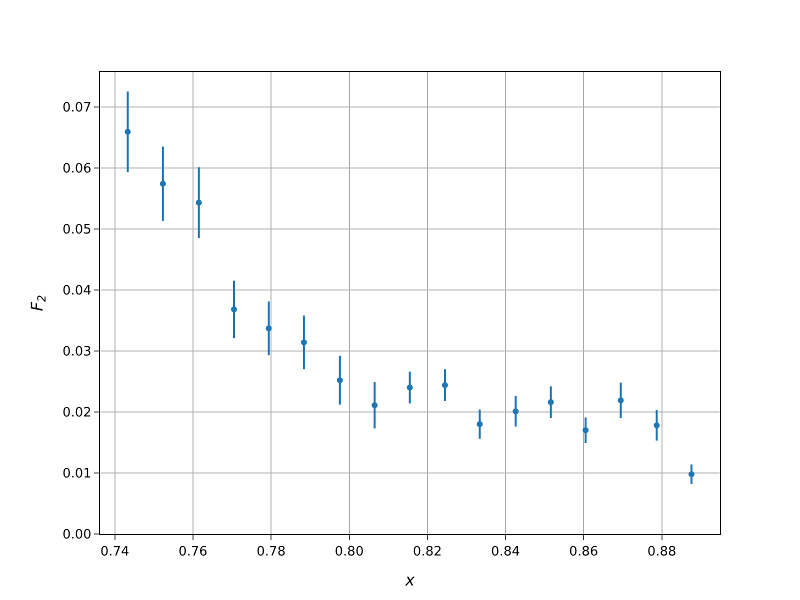 This screenshot has height=600, width=800. What do you see at coordinates (410, 580) in the screenshot?
I see `x-axis-title: x` at bounding box center [410, 580].